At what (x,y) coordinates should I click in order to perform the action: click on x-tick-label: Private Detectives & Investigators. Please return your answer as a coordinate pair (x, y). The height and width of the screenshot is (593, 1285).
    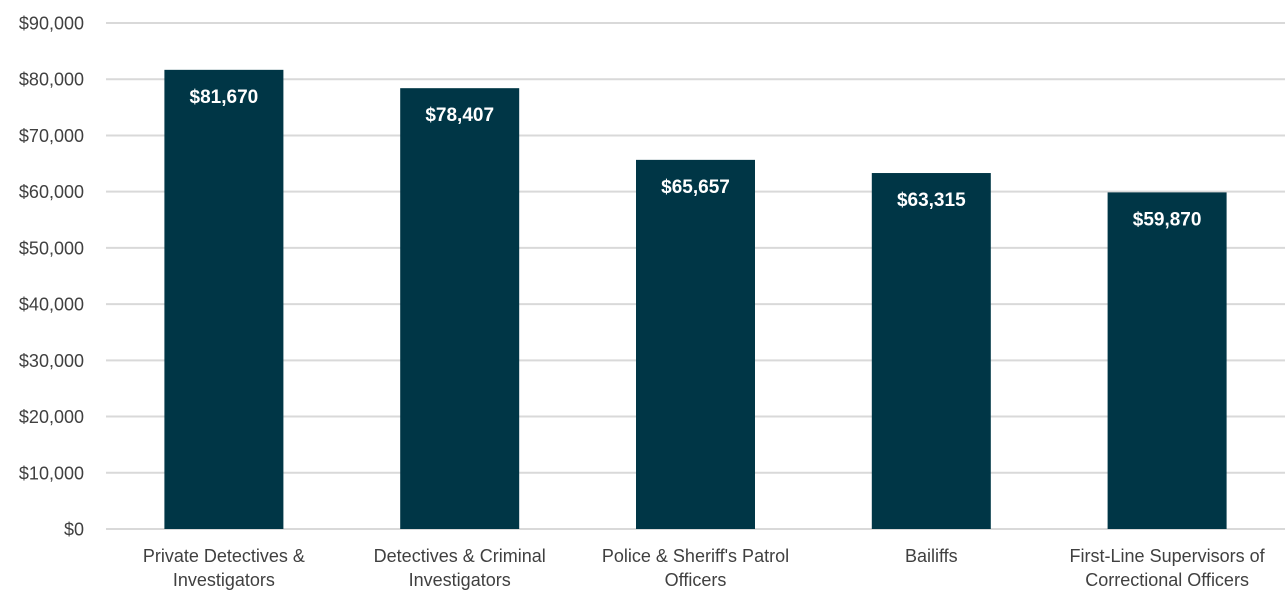
    Looking at the image, I should click on (224, 568).